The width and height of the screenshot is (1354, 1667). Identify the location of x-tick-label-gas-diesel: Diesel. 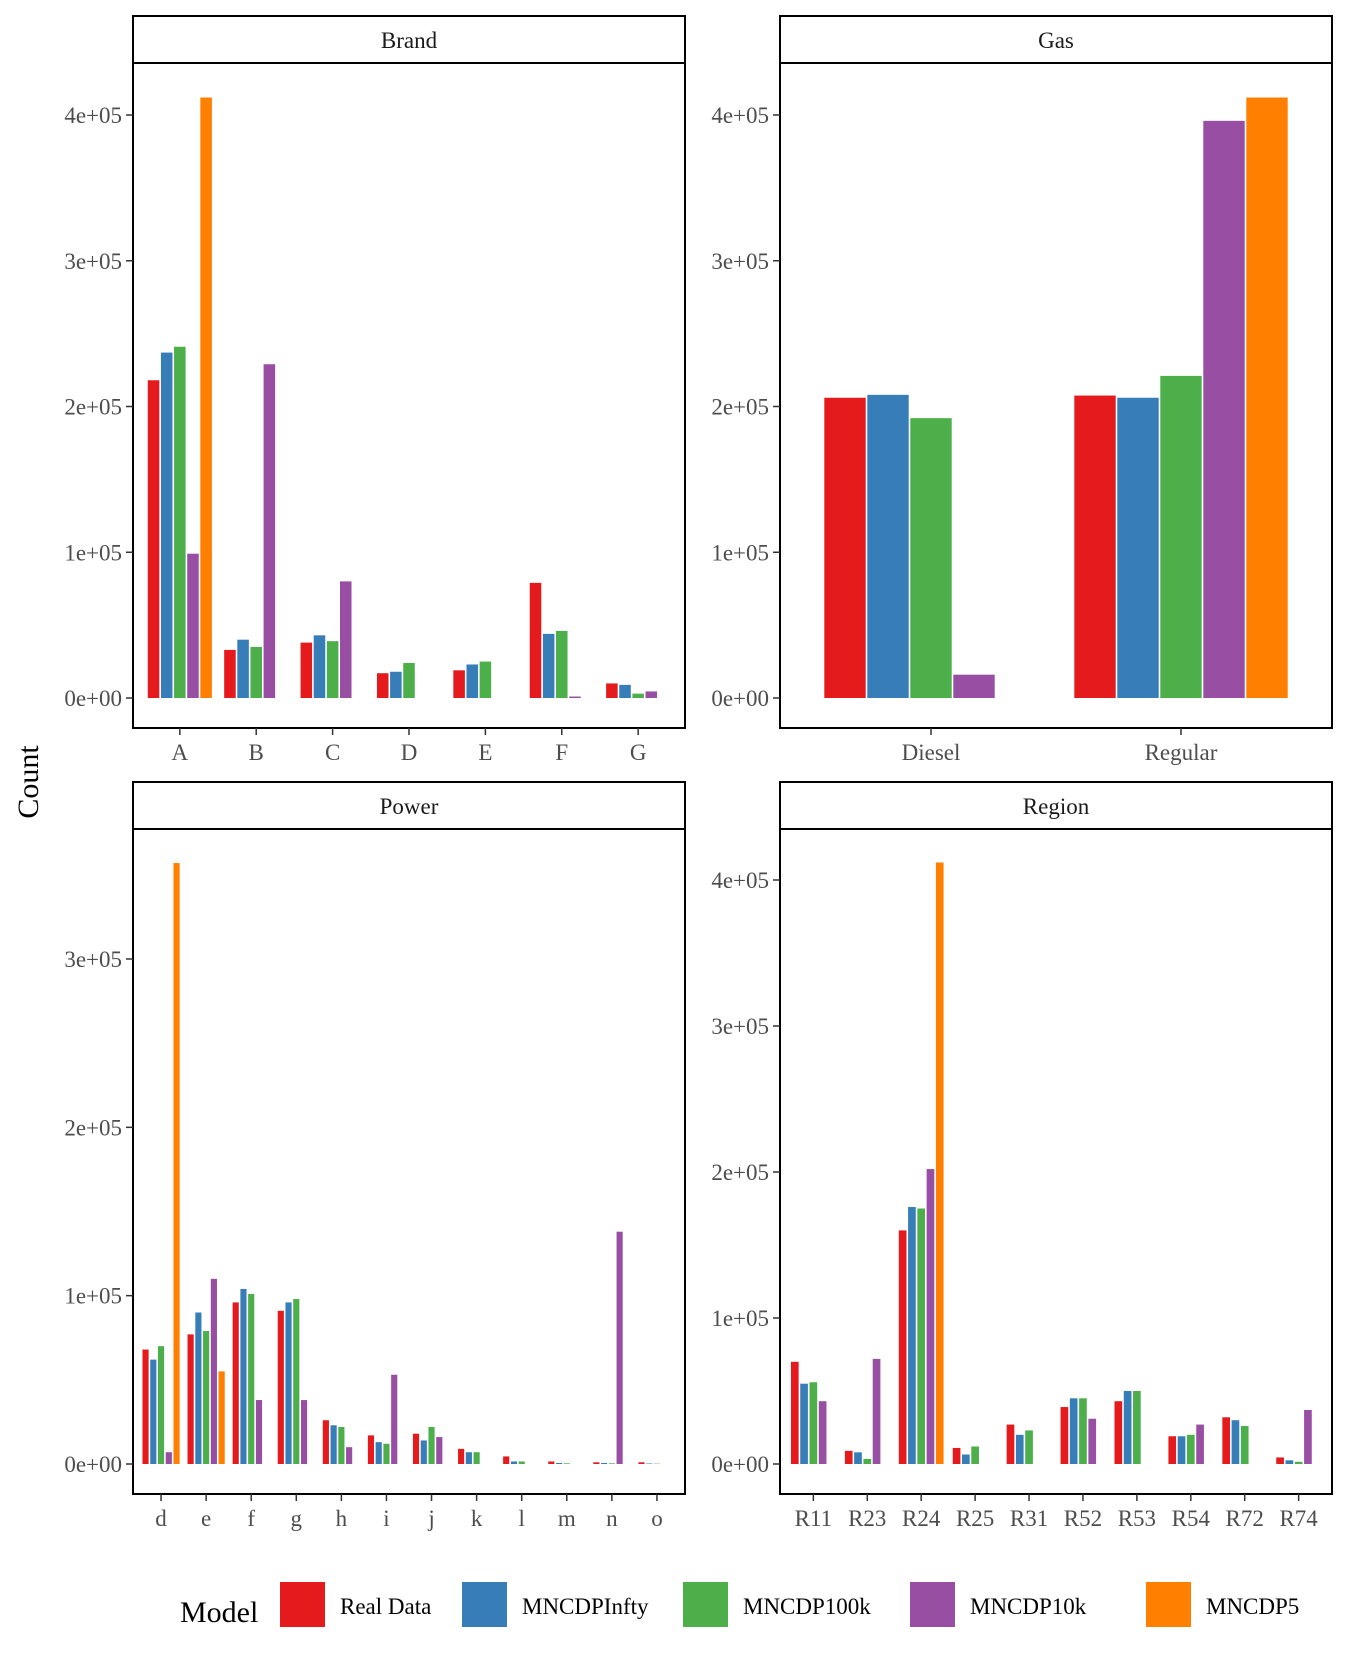
(931, 752).